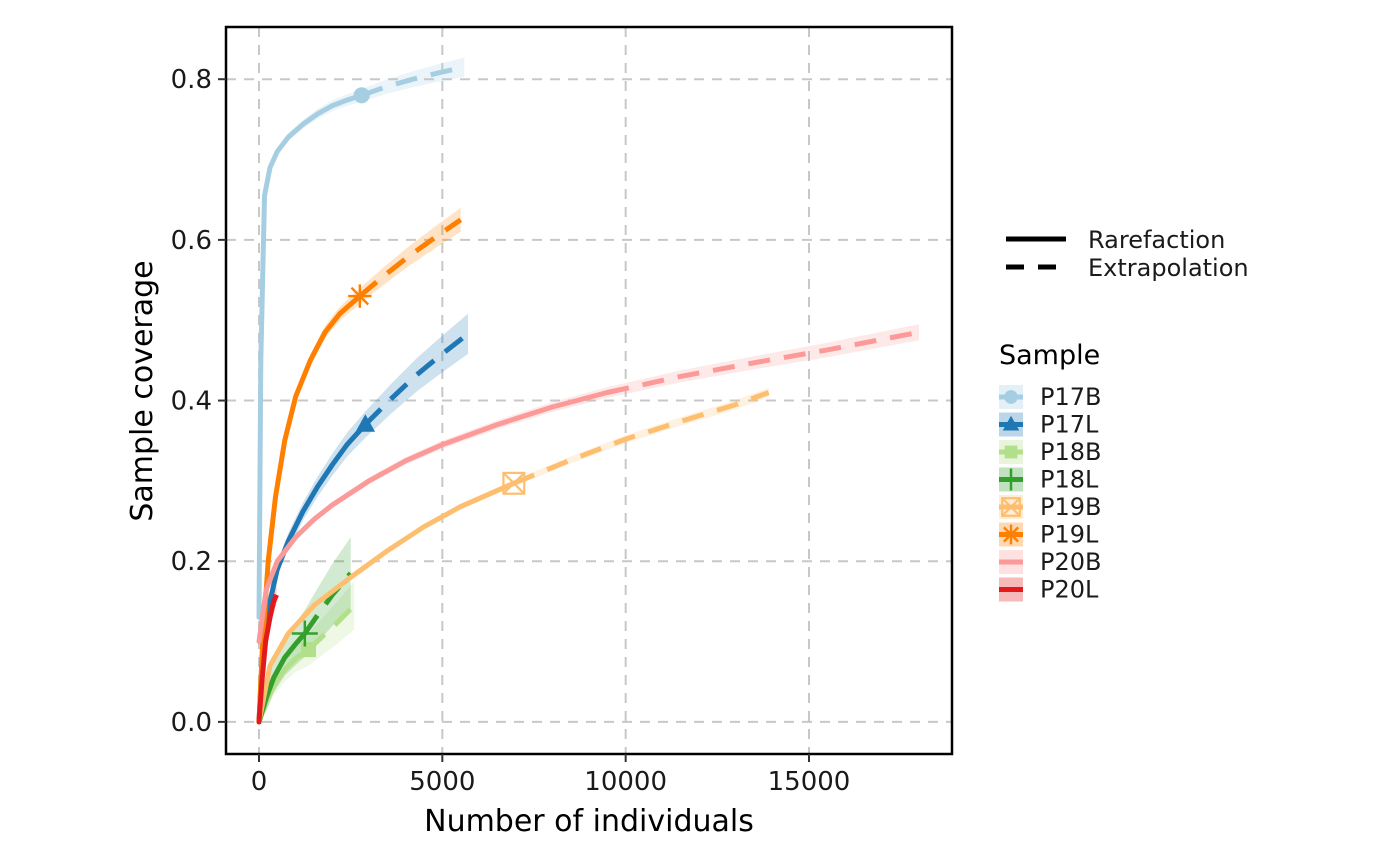 The height and width of the screenshot is (866, 1400). I want to click on legend-label-p19l: P19L, so click(1069, 535).